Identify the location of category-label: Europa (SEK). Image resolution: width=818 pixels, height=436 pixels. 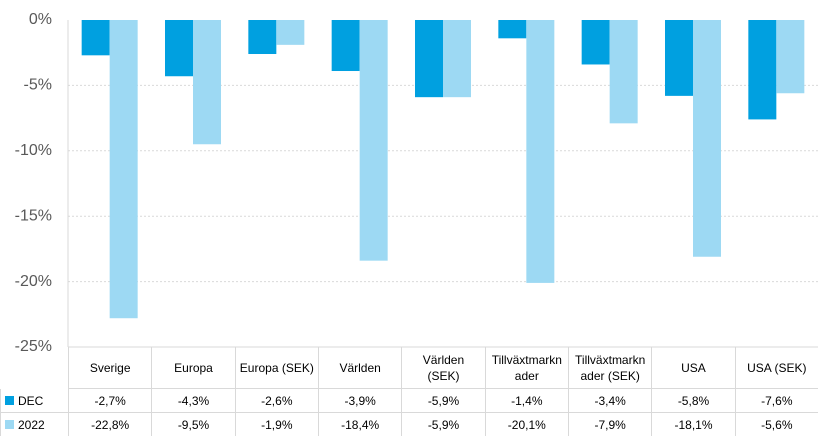
(276, 368).